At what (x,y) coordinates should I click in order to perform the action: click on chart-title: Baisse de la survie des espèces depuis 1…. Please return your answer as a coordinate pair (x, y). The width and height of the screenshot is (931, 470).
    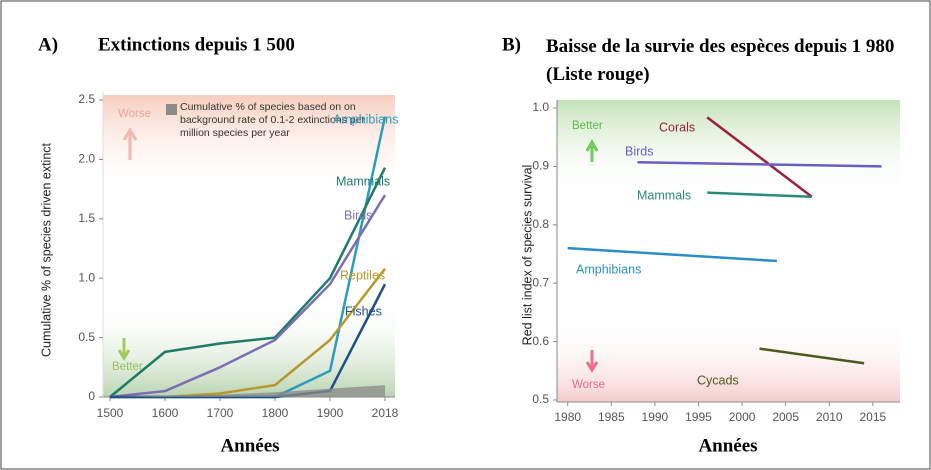
    Looking at the image, I should click on (720, 60).